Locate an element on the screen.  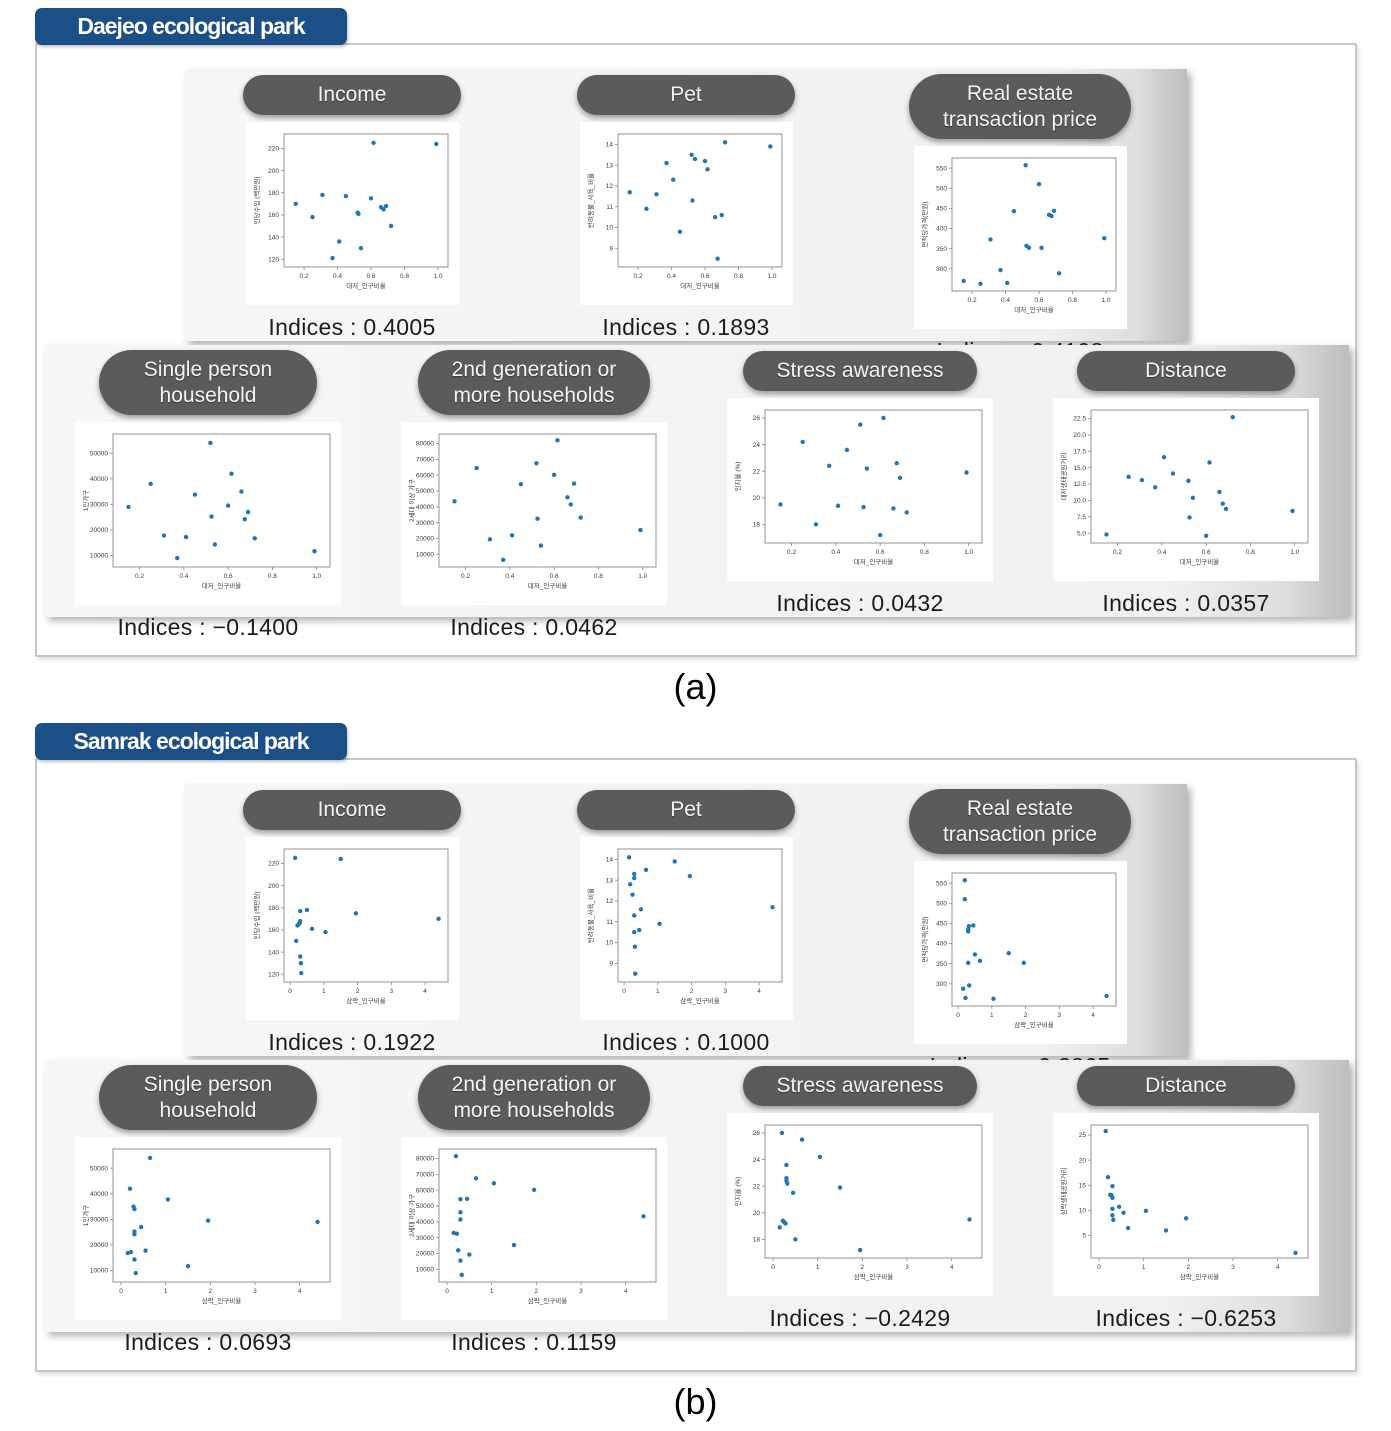
scatter-plot: 0 1 2 3 4 300 350 400 450 500 550 삼락_인구비율 면적당가격(만원) is located at coordinates (1018, 950).